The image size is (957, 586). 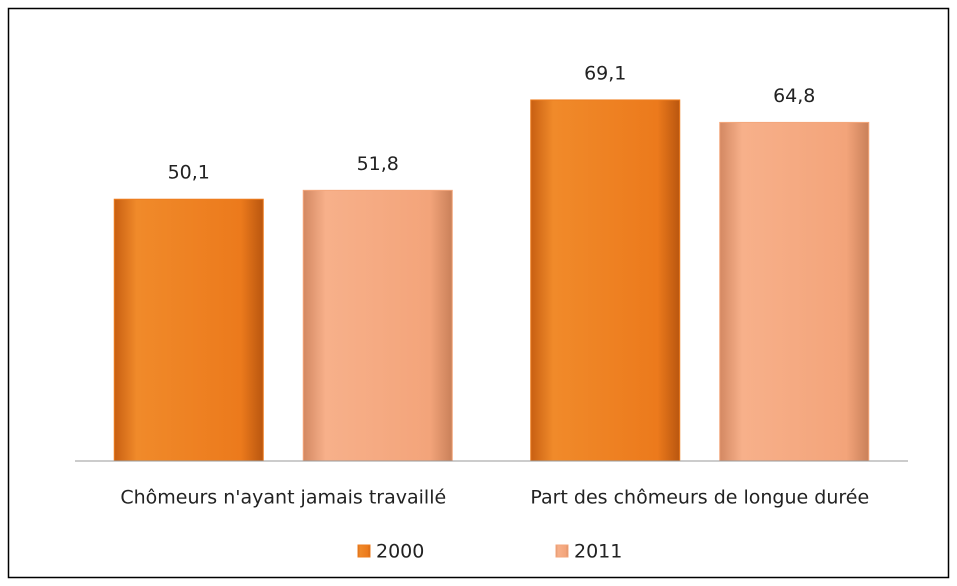 I want to click on x-tick-label: Chômeurs n'ayant jamais travaillé, so click(x=283, y=498).